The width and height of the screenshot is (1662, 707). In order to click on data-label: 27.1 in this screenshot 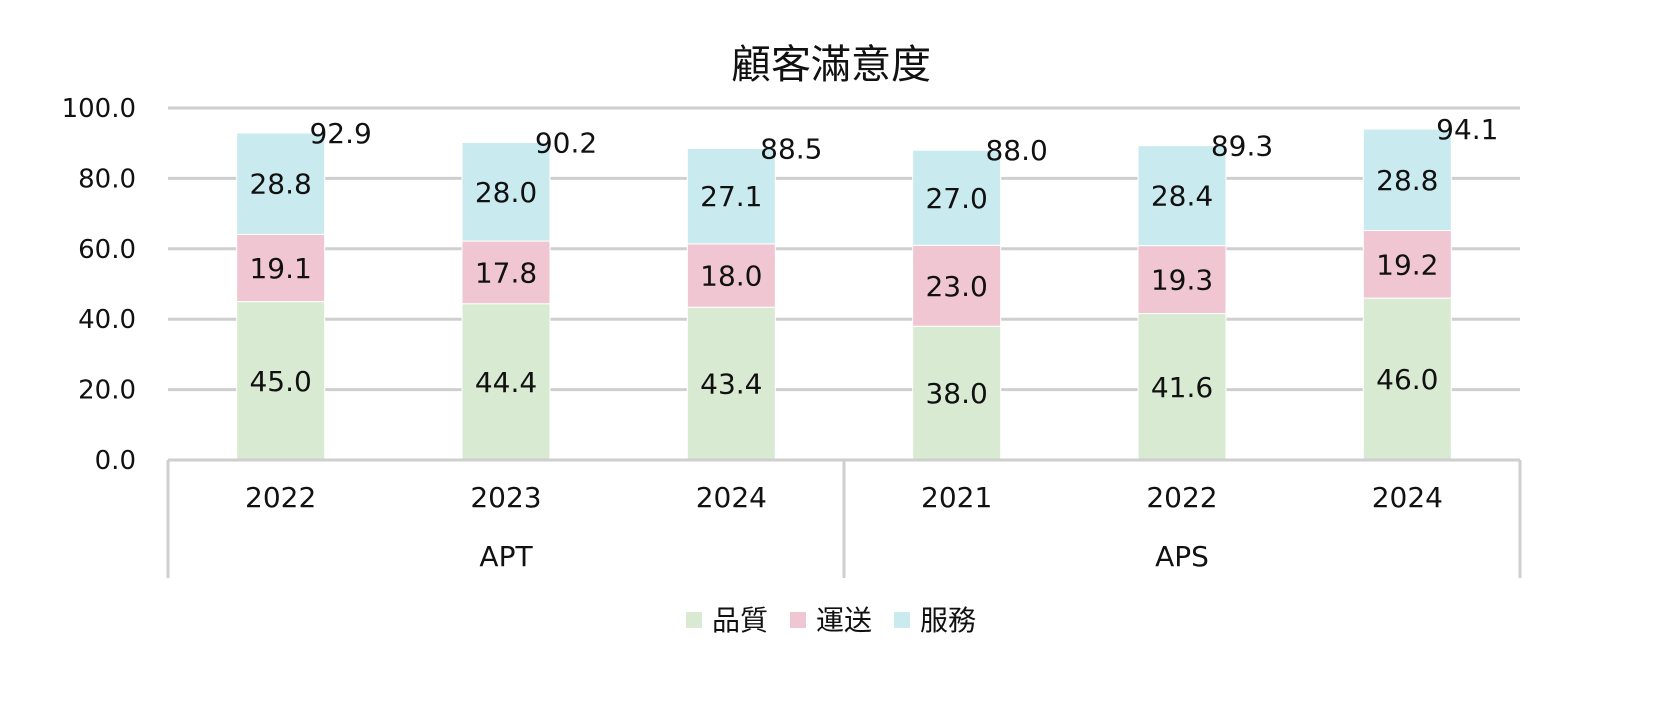, I will do `click(731, 196)`.